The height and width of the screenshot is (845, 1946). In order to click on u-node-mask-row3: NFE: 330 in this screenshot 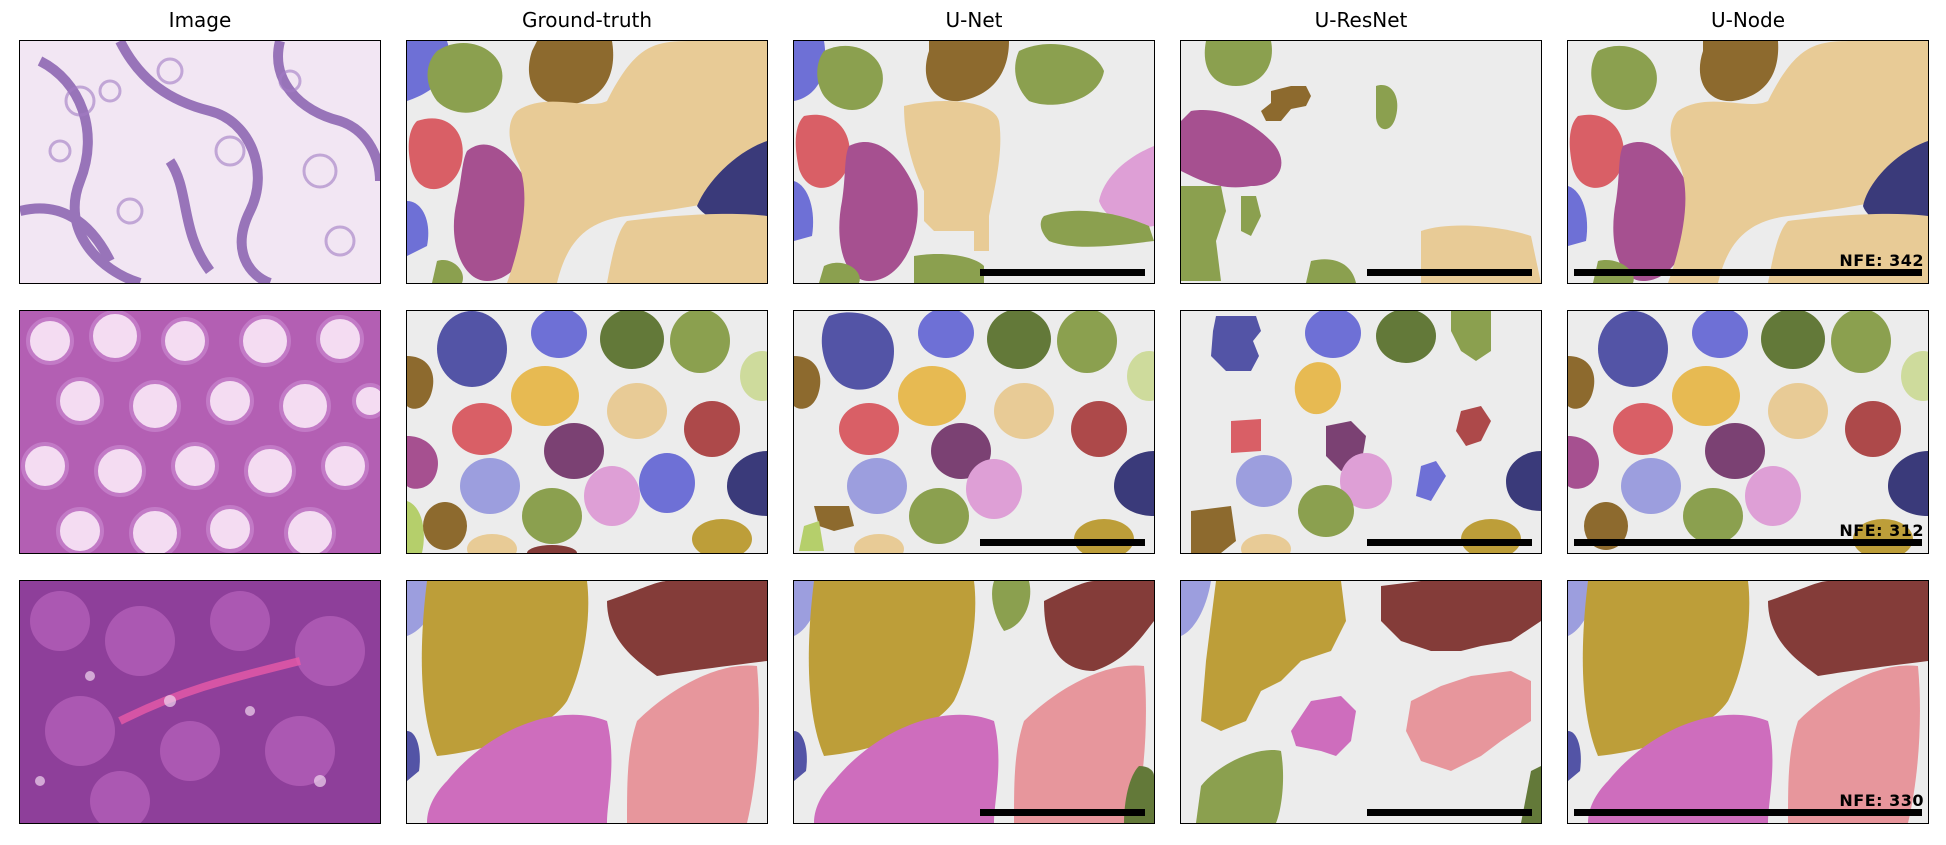, I will do `click(1748, 702)`.